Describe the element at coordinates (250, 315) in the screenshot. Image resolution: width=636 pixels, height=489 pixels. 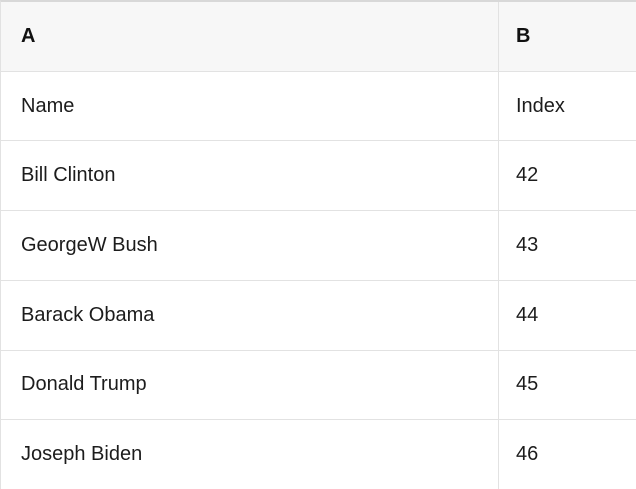
I see `cell-a4: Barack Obama` at that location.